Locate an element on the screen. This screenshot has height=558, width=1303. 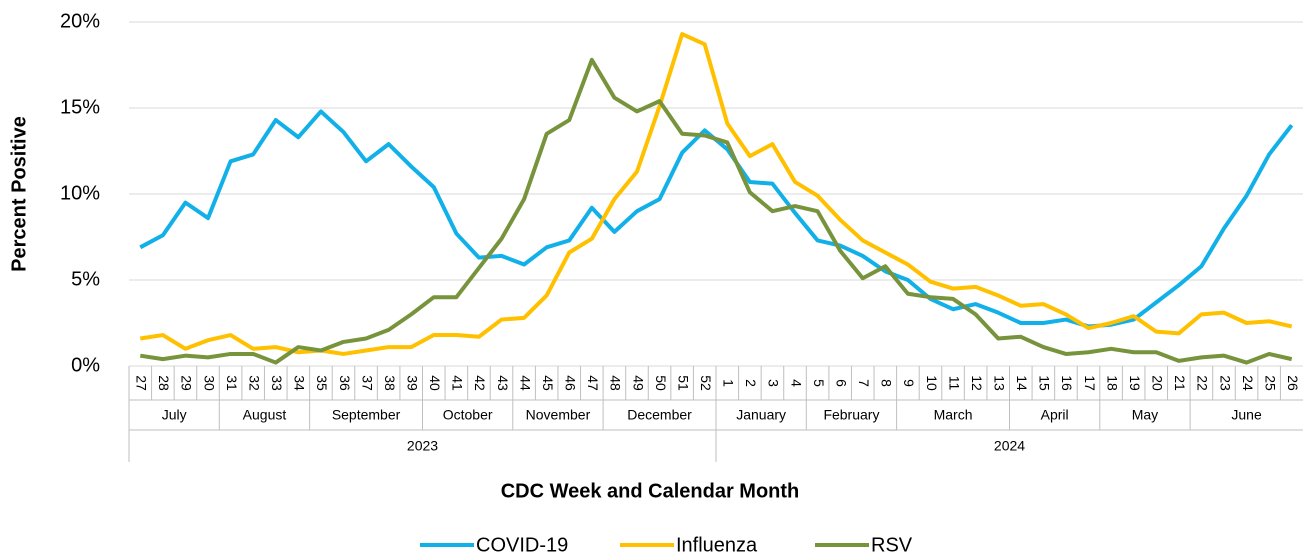
x-tick-label: 48 is located at coordinates (616, 383).